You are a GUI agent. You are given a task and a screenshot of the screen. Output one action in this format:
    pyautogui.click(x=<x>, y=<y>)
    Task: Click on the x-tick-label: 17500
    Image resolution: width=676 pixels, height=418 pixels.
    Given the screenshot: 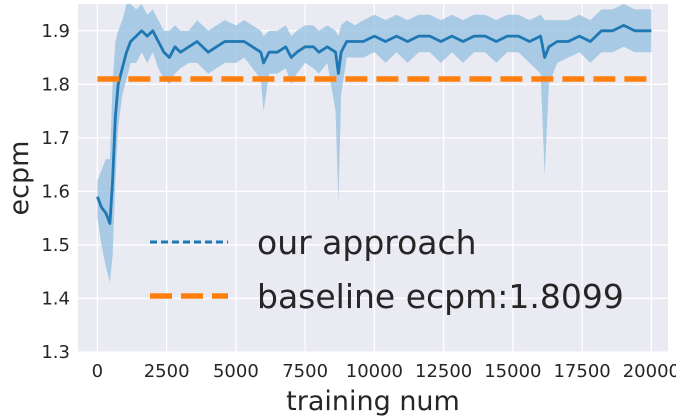 What is the action you would take?
    pyautogui.click(x=581, y=371)
    